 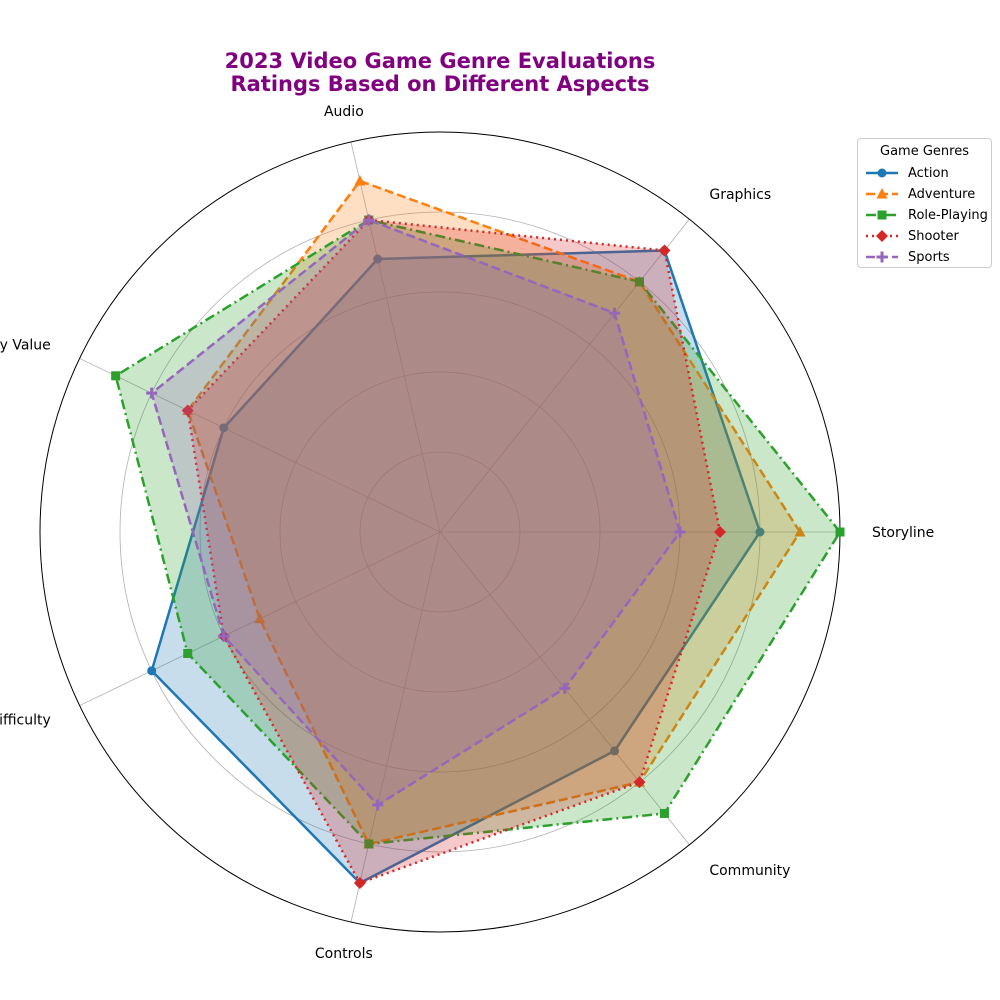 What do you see at coordinates (344, 954) in the screenshot?
I see `axis-label-controls: Controls` at bounding box center [344, 954].